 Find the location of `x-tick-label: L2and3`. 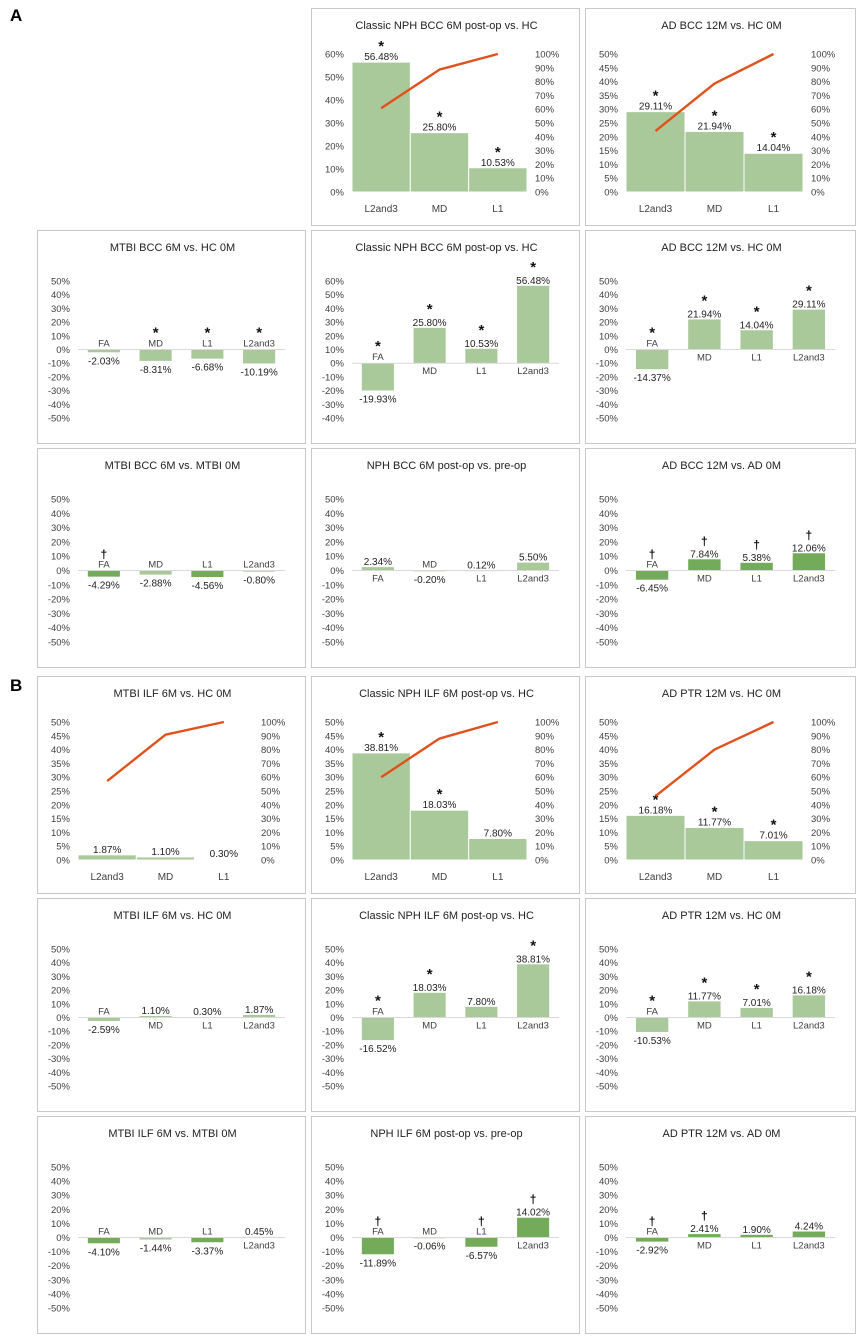

x-tick-label: L2and3 is located at coordinates (533, 1026).